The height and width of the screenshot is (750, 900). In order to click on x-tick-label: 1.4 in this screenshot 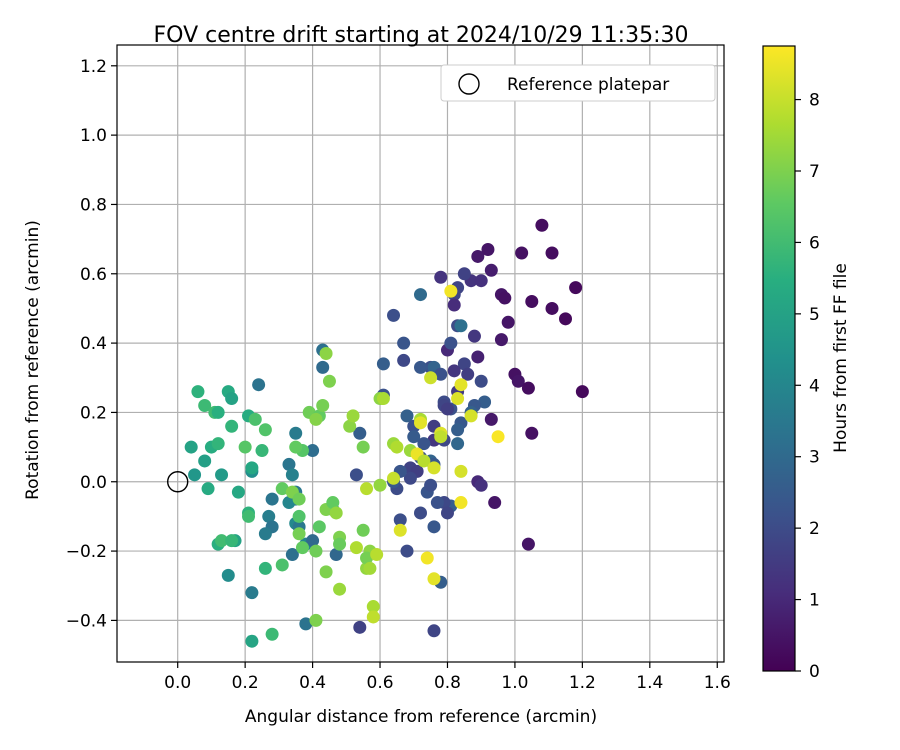, I will do `click(649, 683)`.